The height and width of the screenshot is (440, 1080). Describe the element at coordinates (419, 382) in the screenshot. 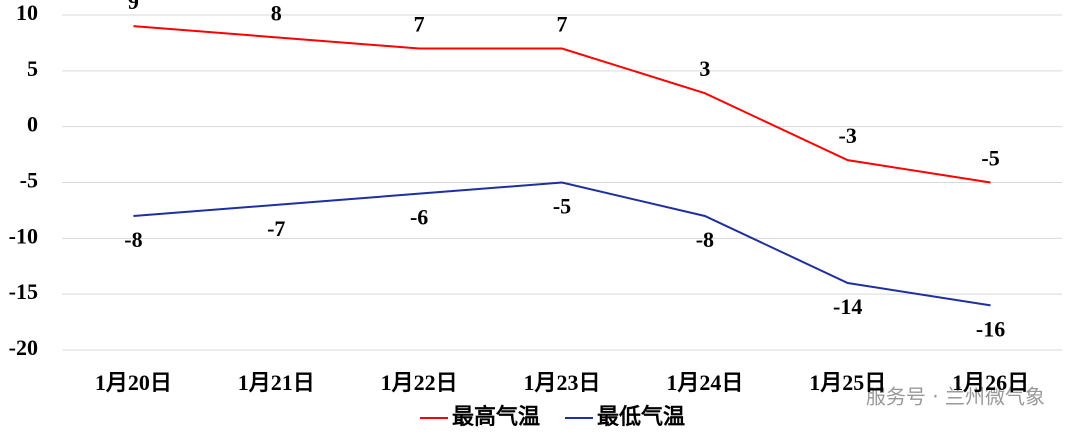

I see `x-tick-label: 1月22日` at that location.